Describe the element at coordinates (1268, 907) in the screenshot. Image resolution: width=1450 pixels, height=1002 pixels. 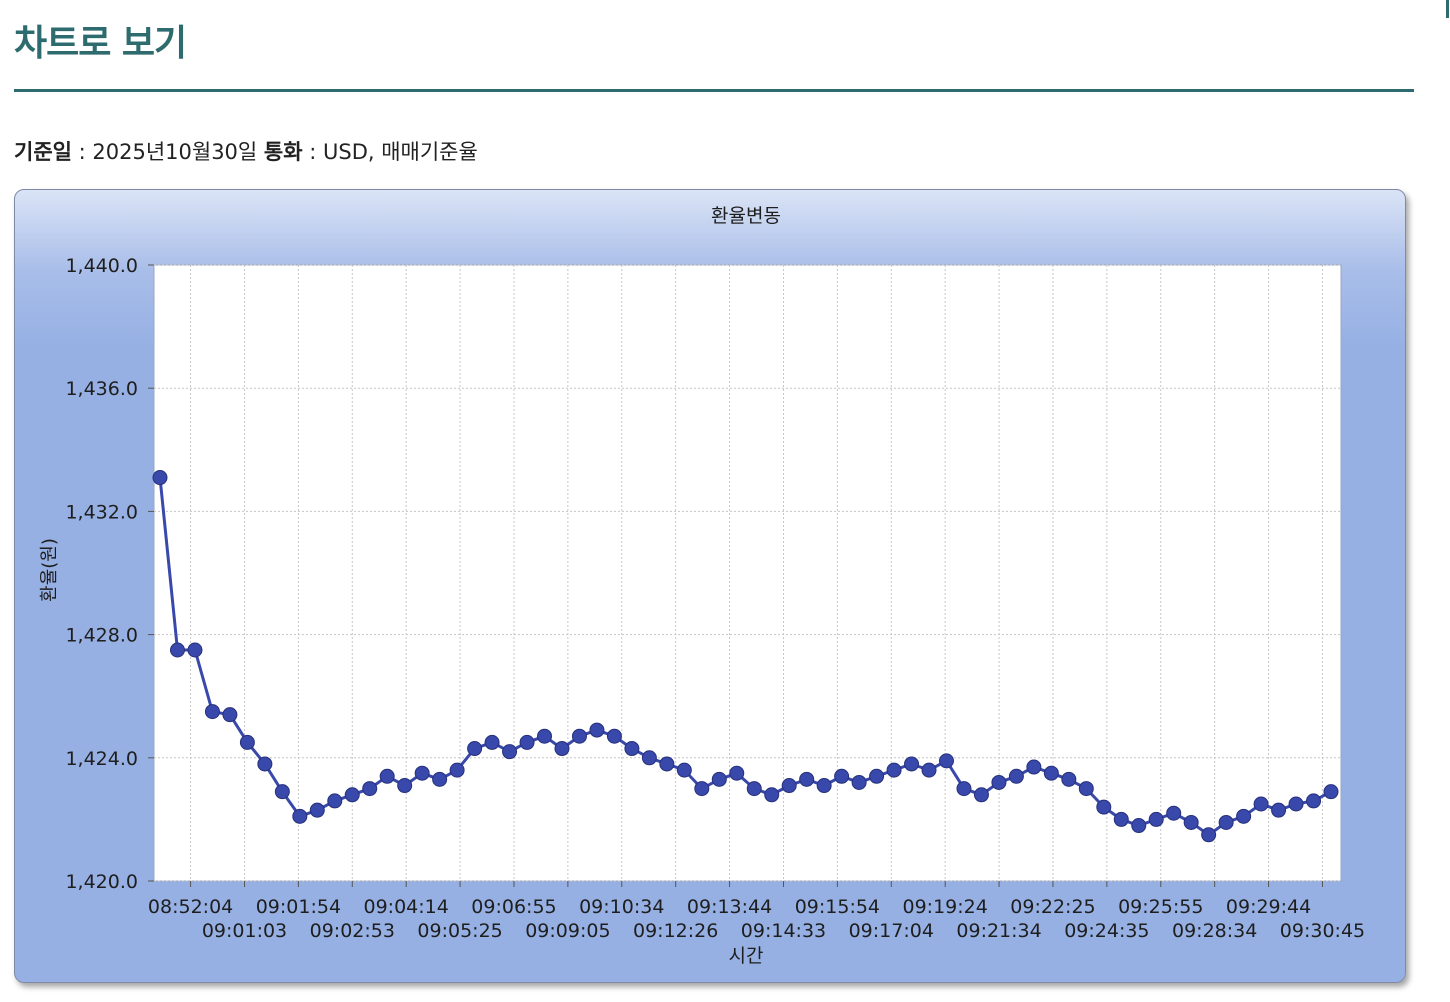
I see `x-tick-label: 09:29:44` at that location.